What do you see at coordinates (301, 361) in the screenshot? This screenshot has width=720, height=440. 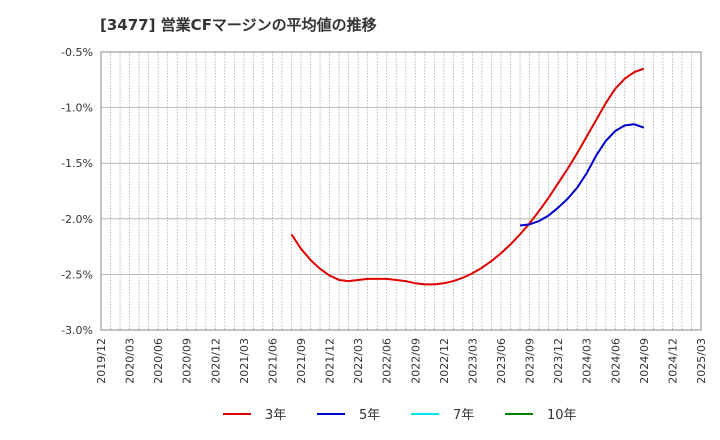 I see `x-tick-label: 2021/09` at bounding box center [301, 361].